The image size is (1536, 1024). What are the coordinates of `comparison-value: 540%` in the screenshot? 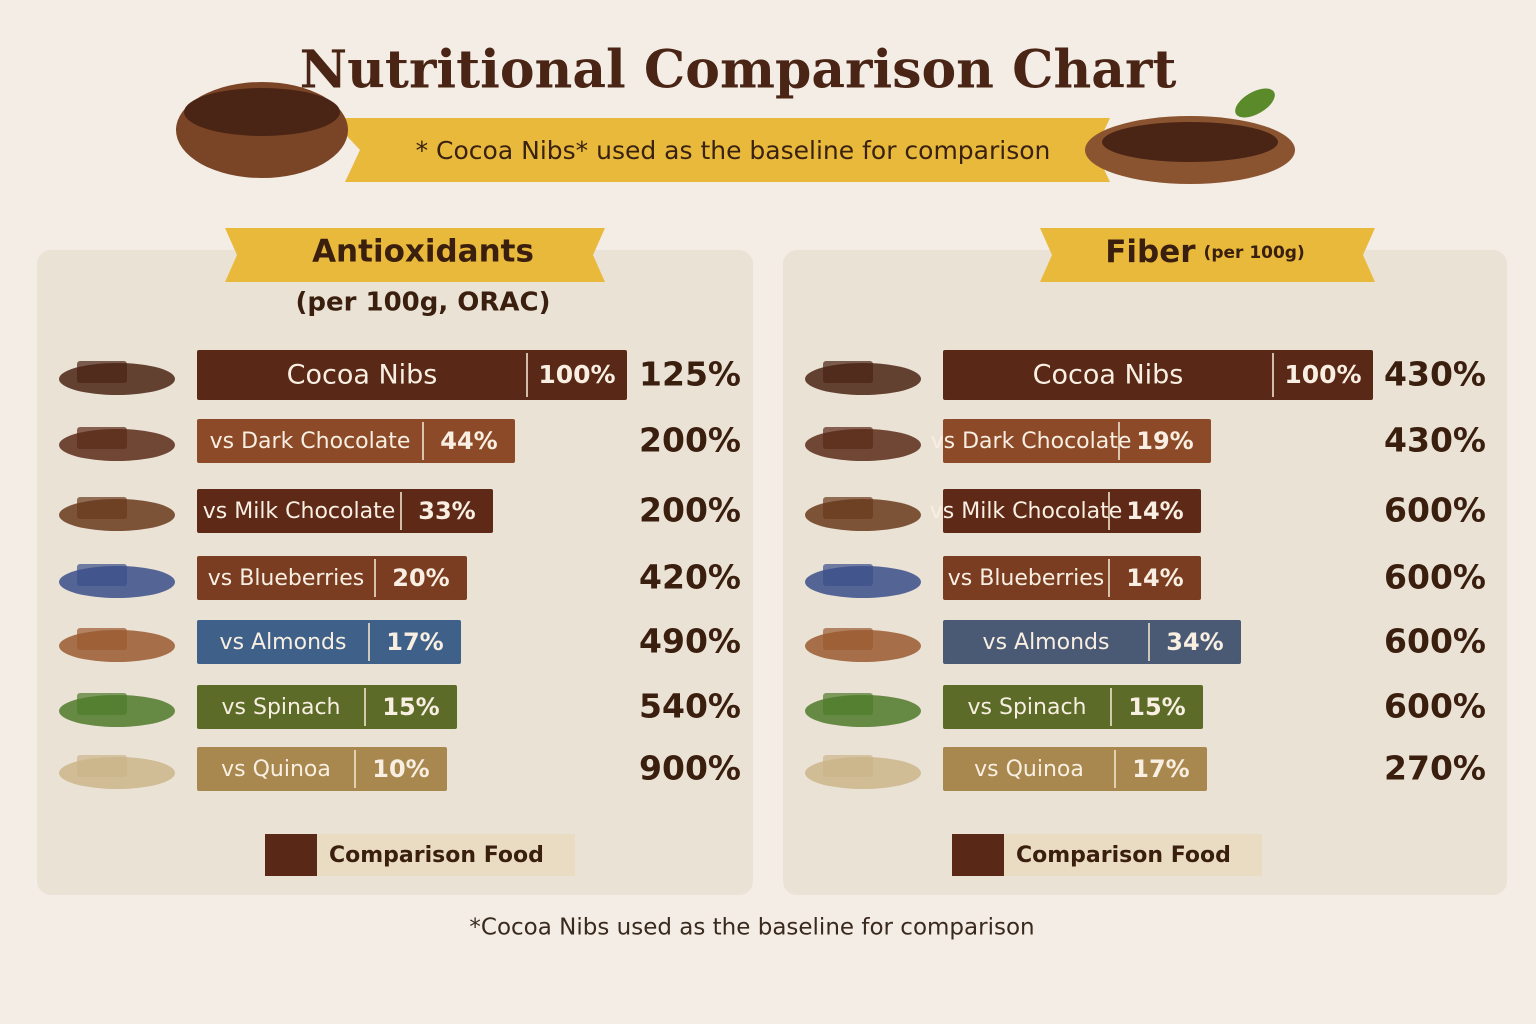 It's located at (690, 706).